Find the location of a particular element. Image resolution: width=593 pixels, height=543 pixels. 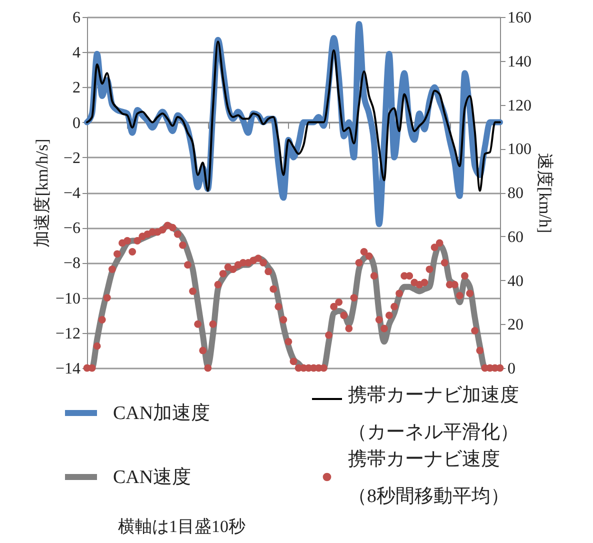

legend-label: 携帯カーナビ加速度（カーネル平滑化） is located at coordinates (433, 413).